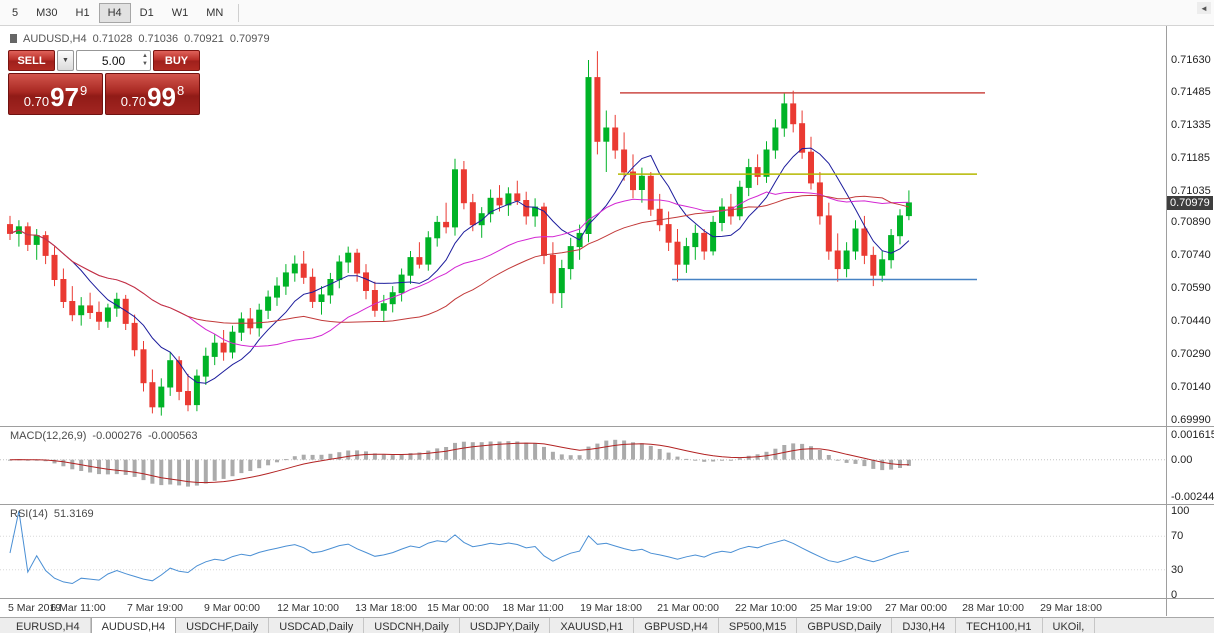  I want to click on timeframe-button-W1: W1, so click(180, 12).